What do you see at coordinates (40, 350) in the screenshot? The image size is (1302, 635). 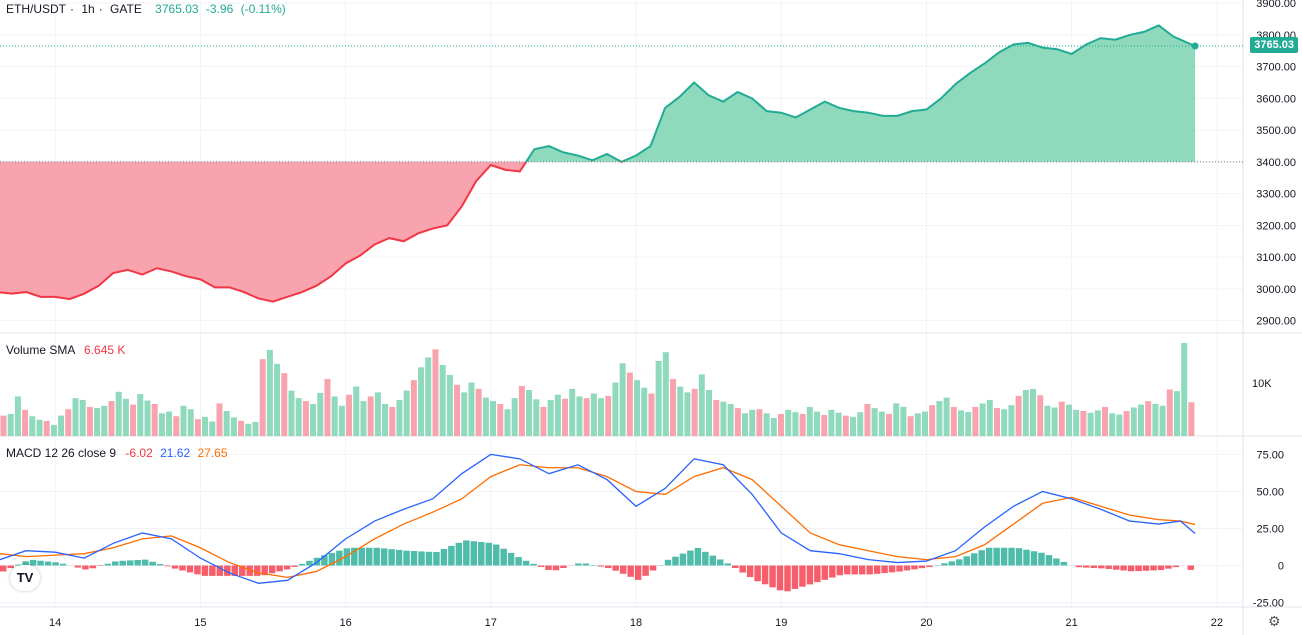 I see `volume-title: Volume SMA` at bounding box center [40, 350].